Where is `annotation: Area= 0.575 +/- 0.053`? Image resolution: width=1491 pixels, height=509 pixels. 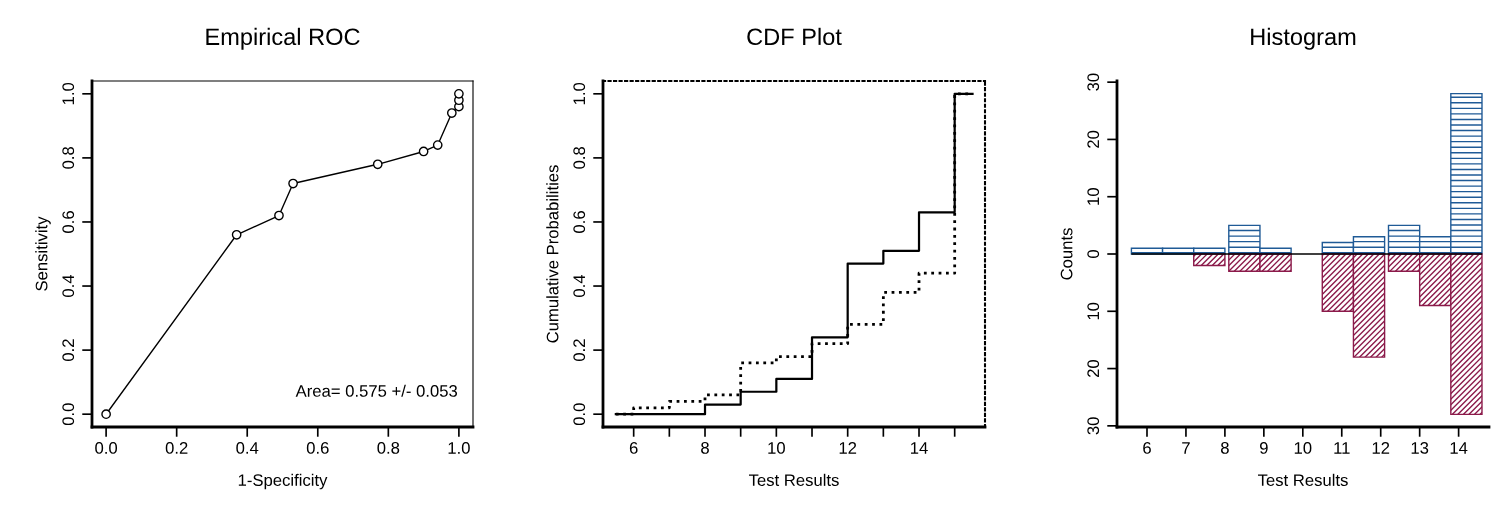 annotation: Area= 0.575 +/- 0.053 is located at coordinates (376, 390).